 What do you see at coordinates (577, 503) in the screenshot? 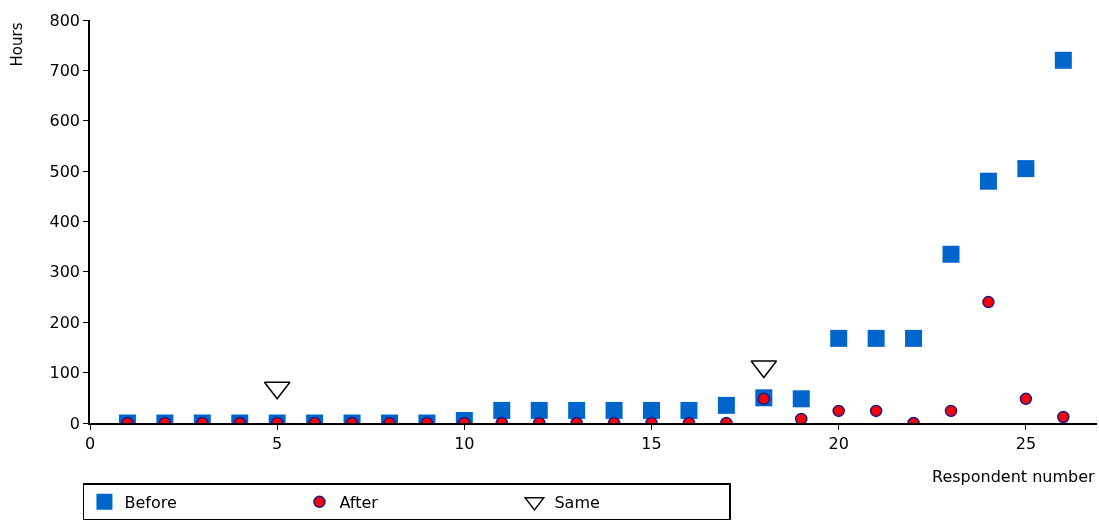
I see `legend-label: Same` at bounding box center [577, 503].